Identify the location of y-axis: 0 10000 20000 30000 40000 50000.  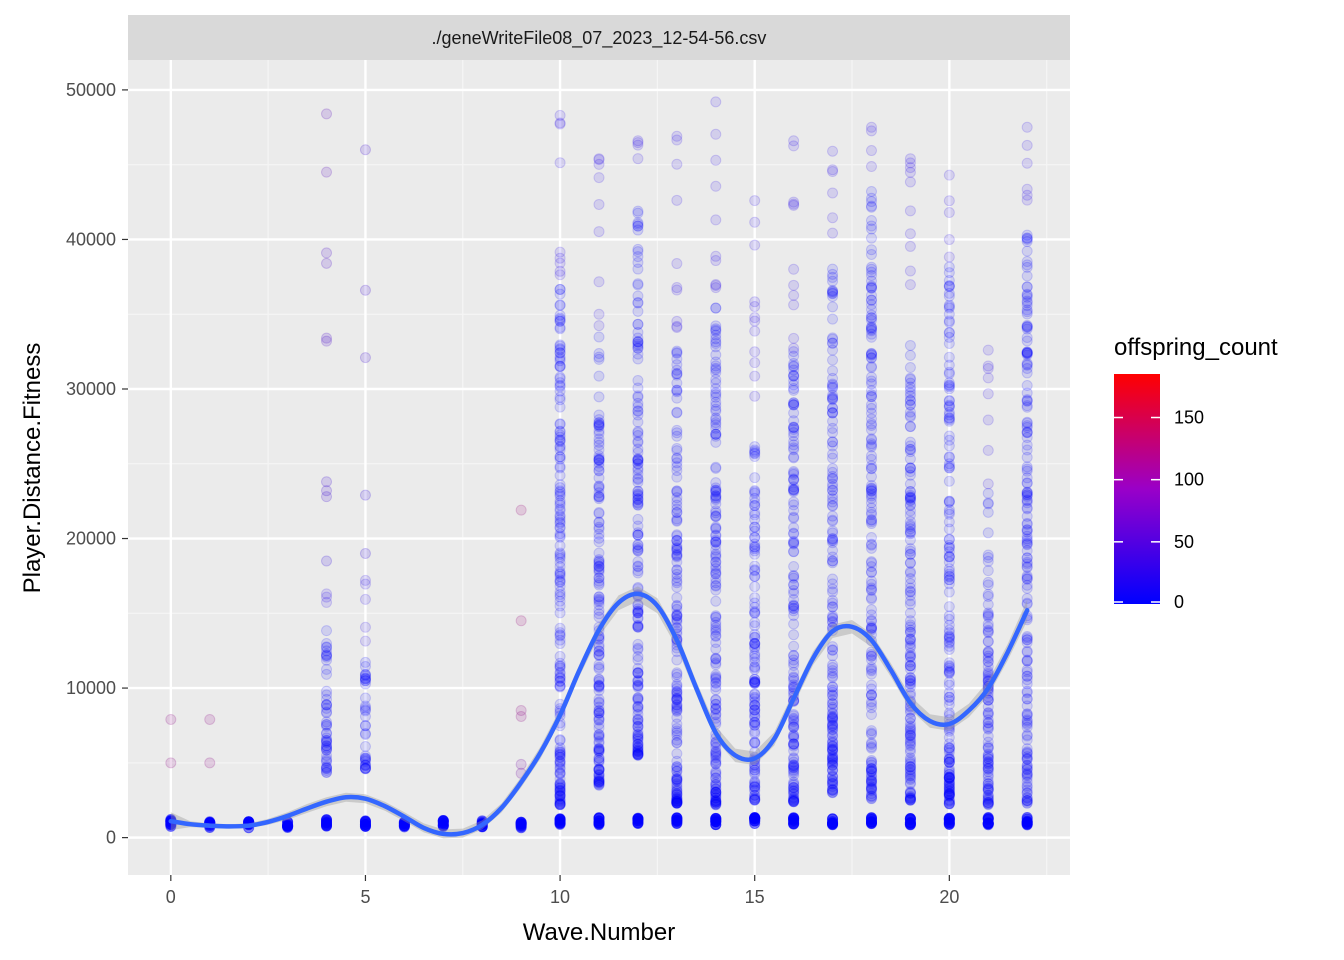
(97, 464).